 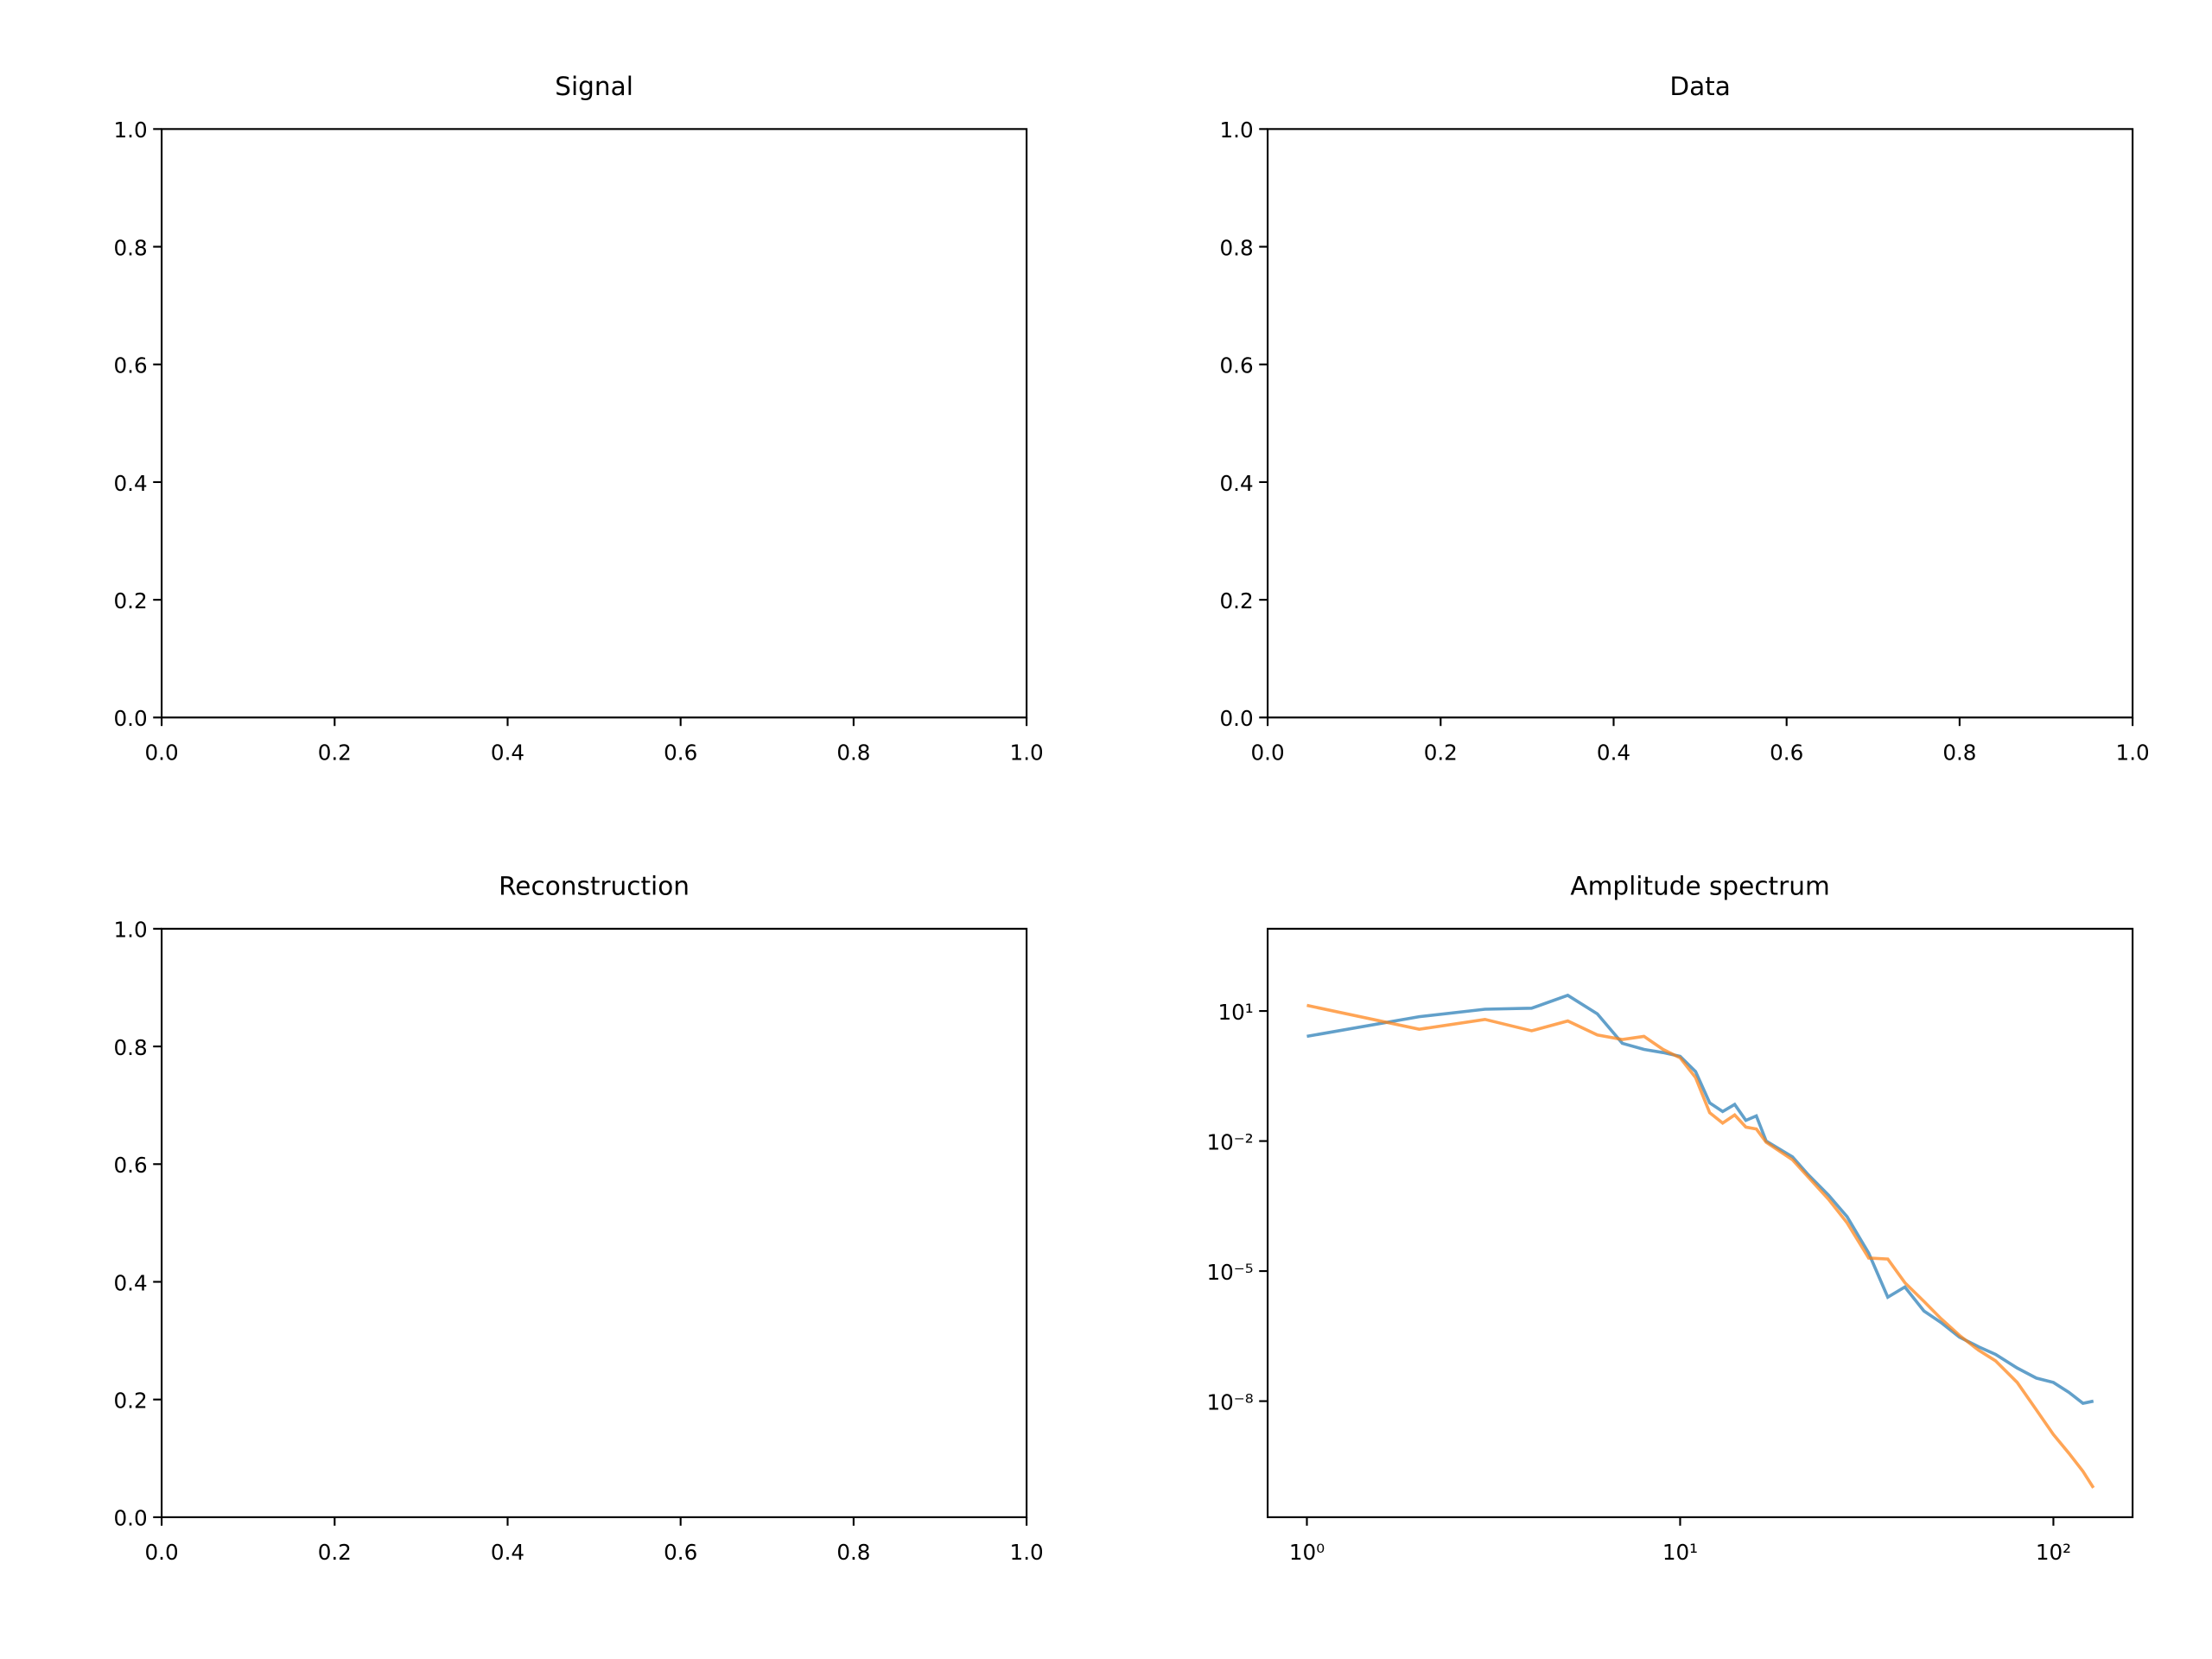 What do you see at coordinates (594, 86) in the screenshot?
I see `axes-title: Signal` at bounding box center [594, 86].